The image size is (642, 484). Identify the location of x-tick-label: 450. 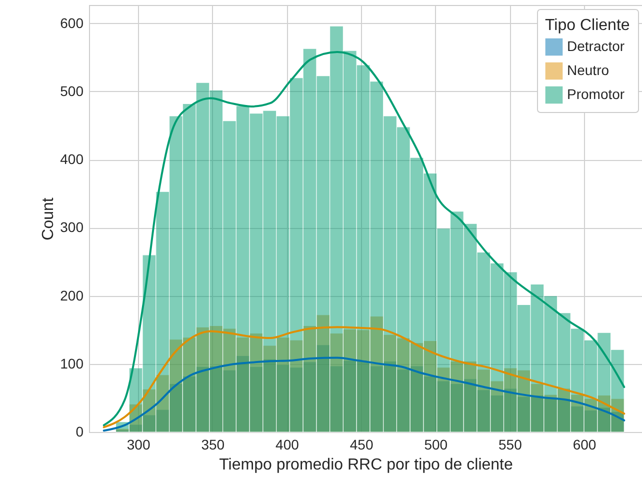
(362, 444).